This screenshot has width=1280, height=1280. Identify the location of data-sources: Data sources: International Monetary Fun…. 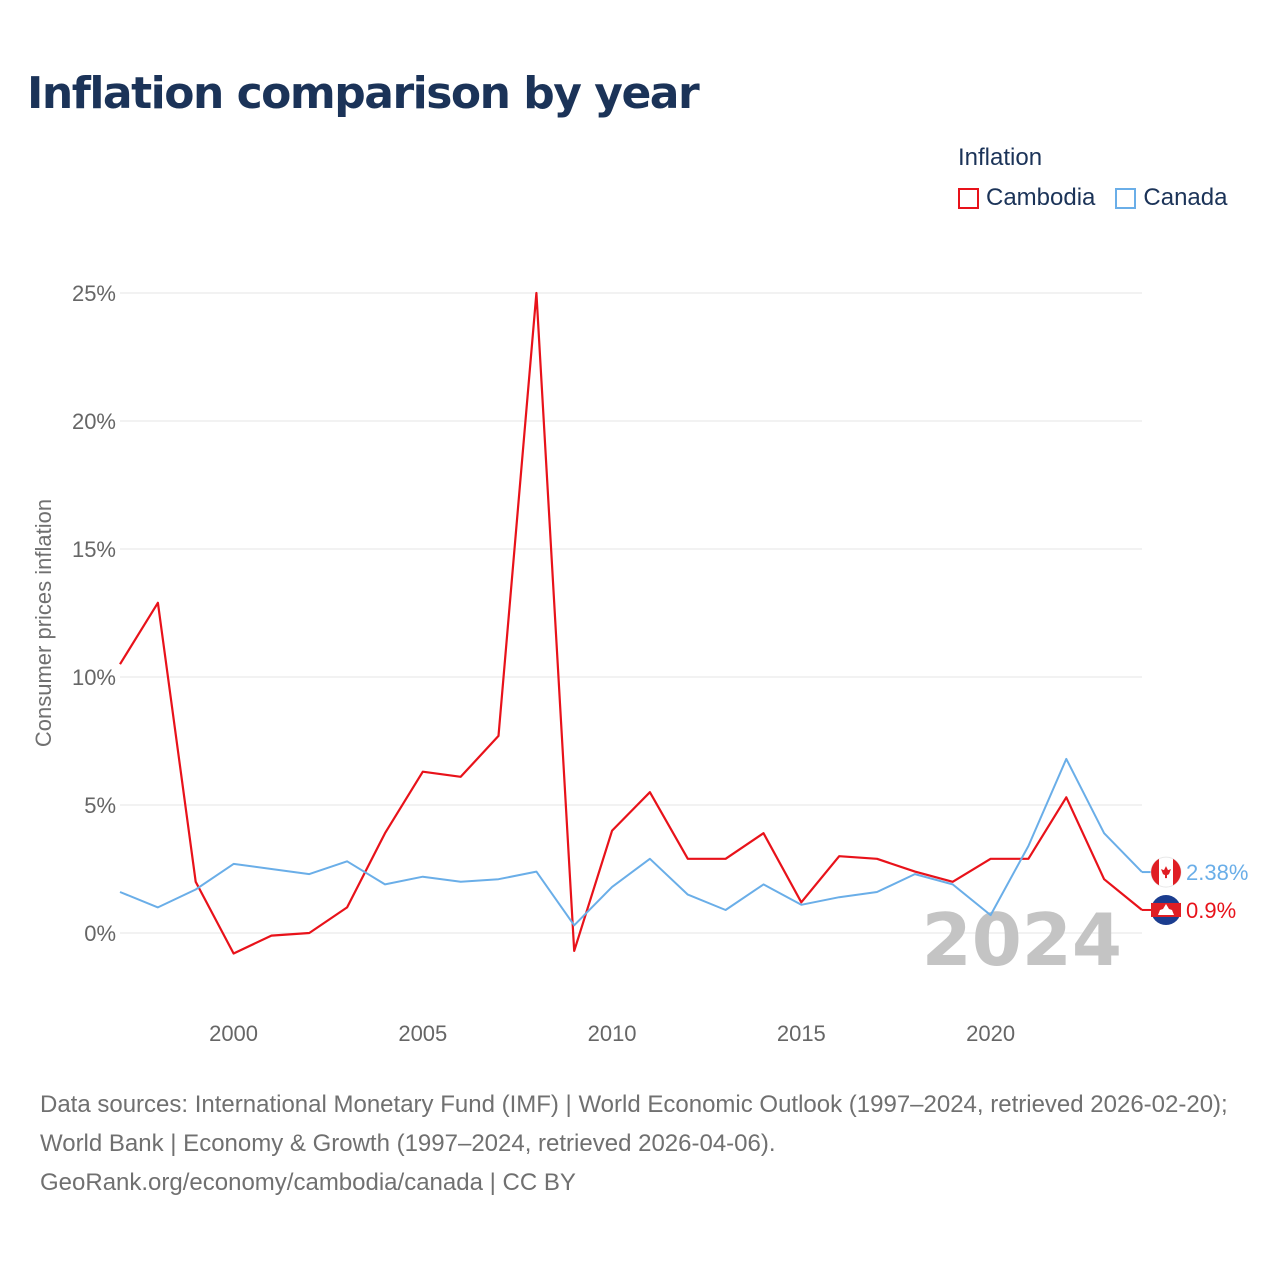
(634, 1124).